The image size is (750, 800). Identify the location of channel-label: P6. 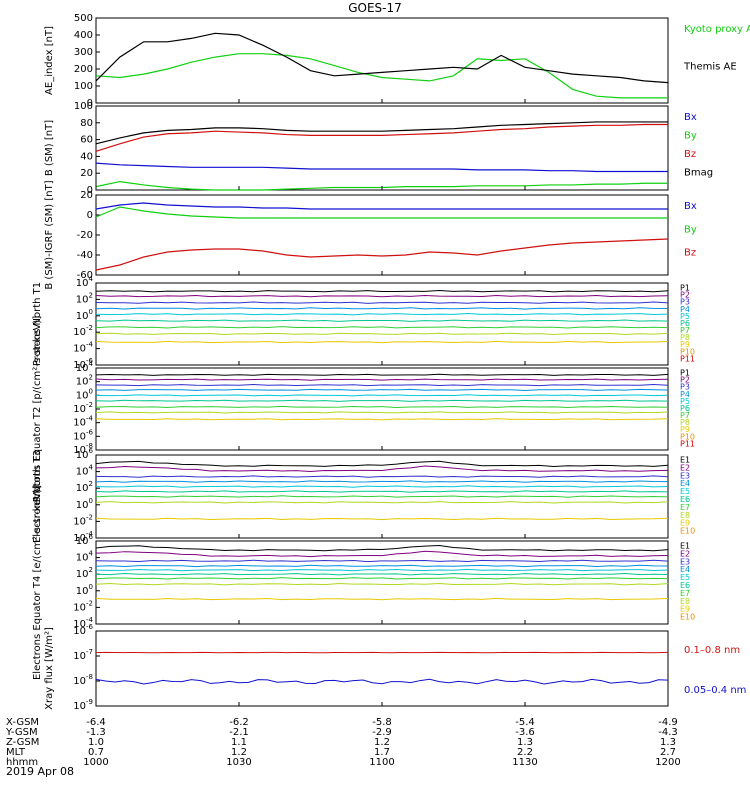
(685, 323).